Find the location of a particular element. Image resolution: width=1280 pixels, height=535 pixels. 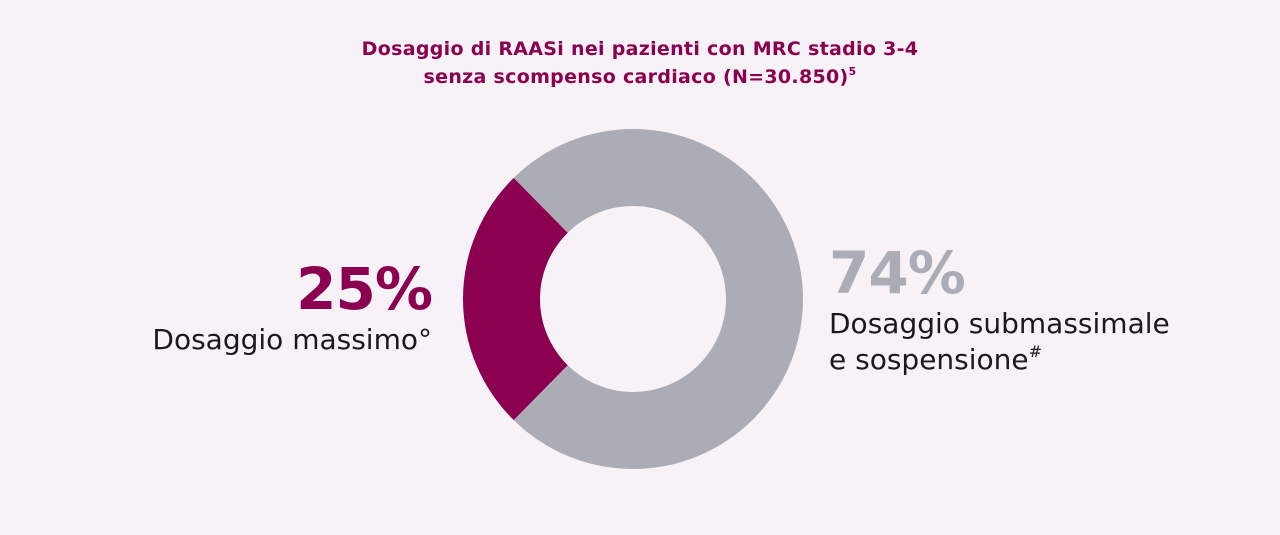

slice-desc-max-dose-text: Dosaggio massimo is located at coordinates (285, 339).